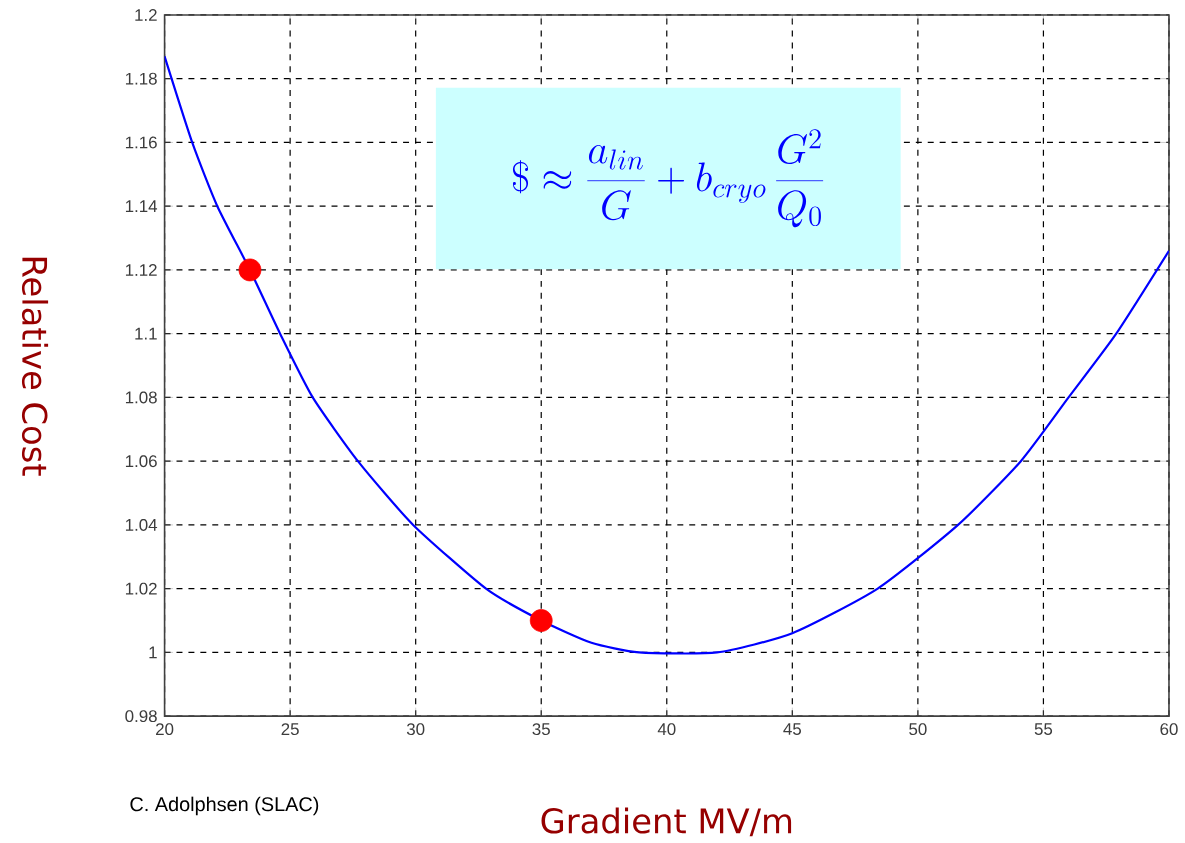 This screenshot has width=1185, height=843. What do you see at coordinates (666, 822) in the screenshot?
I see `x-axis-title: Gradient MV/m` at bounding box center [666, 822].